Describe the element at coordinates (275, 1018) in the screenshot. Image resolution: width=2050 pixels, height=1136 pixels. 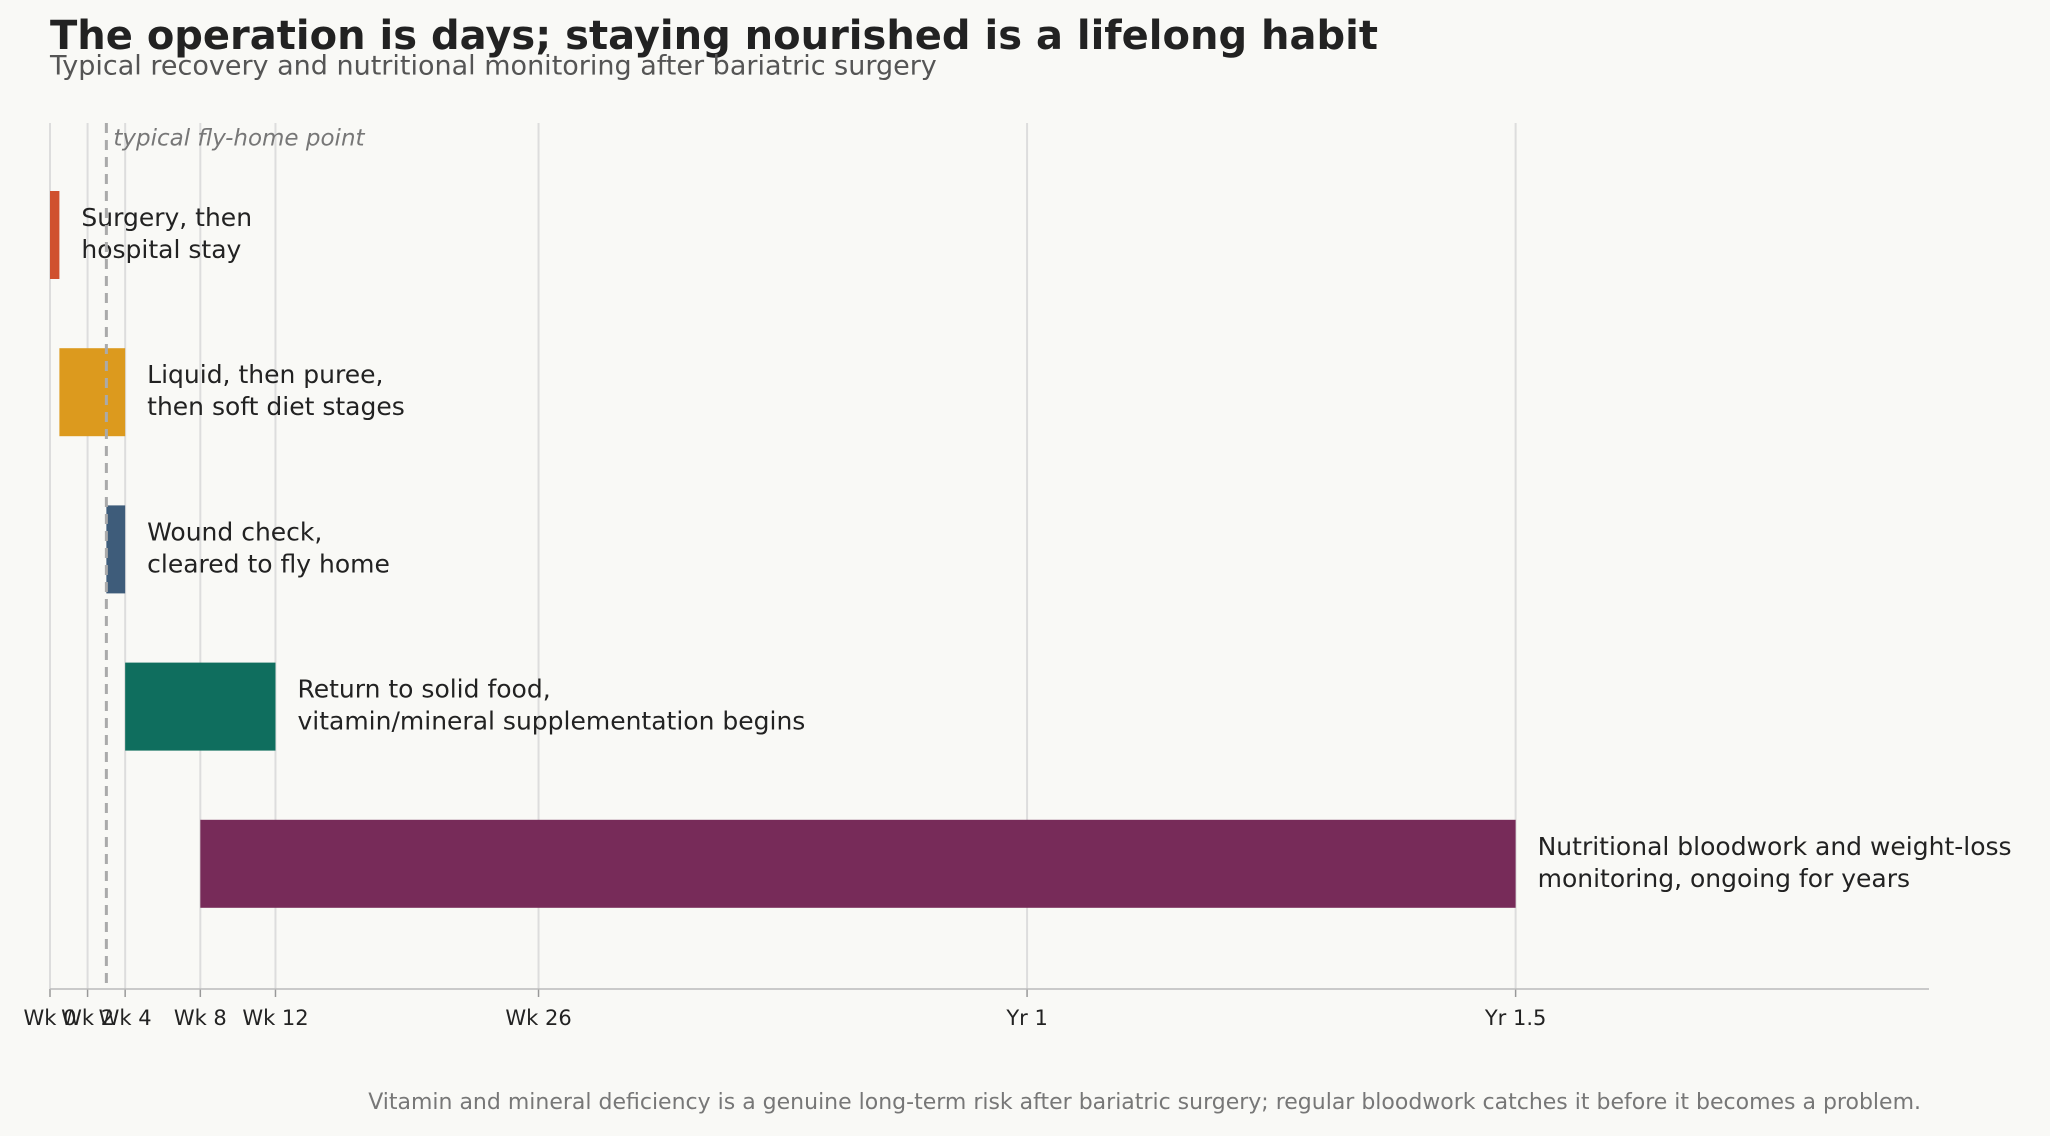
I see `x-tick-label: Wk 12` at that location.